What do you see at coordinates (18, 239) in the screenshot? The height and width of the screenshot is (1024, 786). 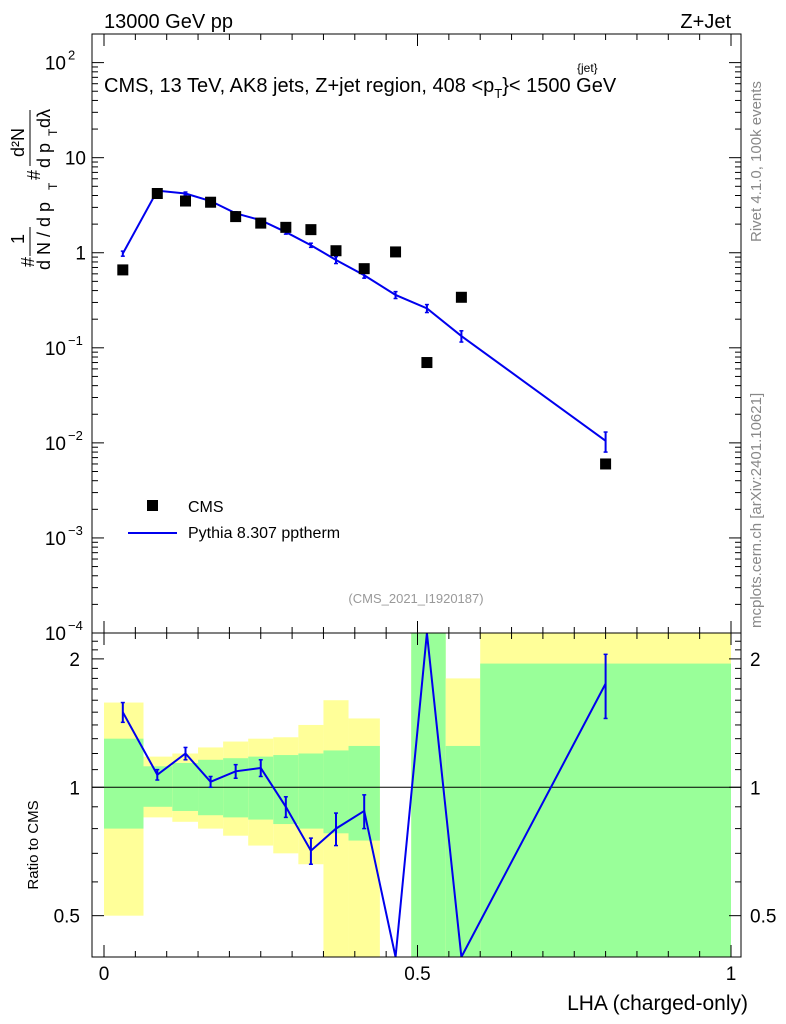 I see `svg-text: 1` at bounding box center [18, 239].